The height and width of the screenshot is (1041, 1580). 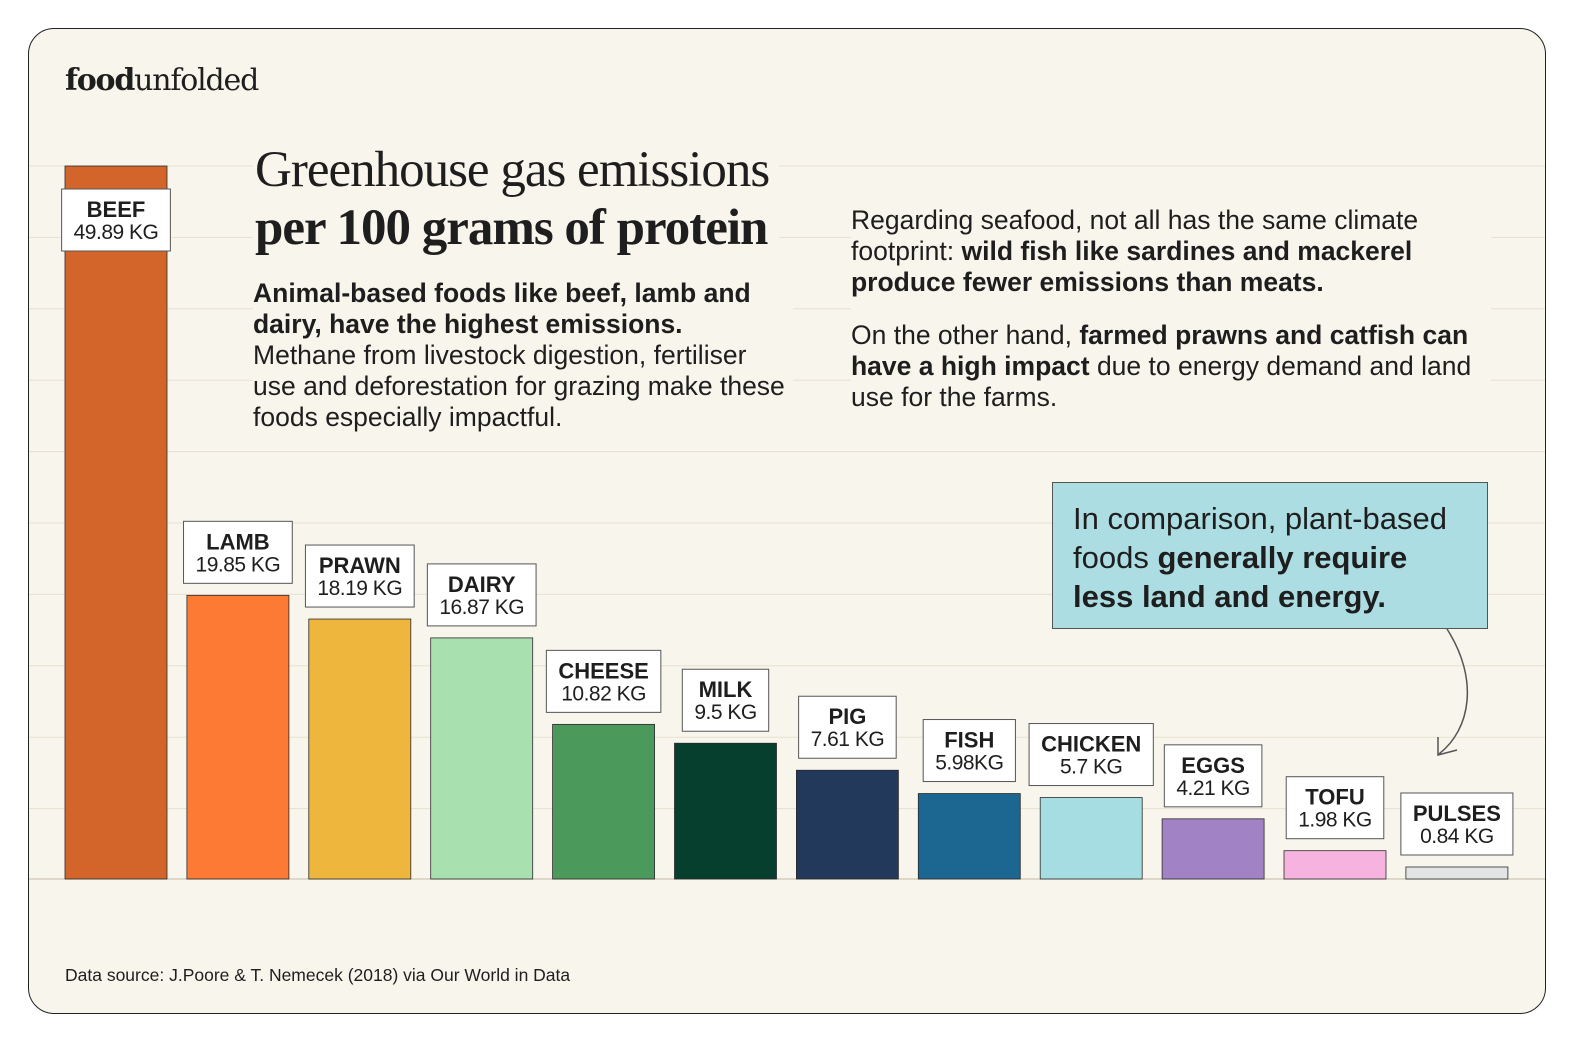 What do you see at coordinates (847, 716) in the screenshot?
I see `bar-category-label: PIG` at bounding box center [847, 716].